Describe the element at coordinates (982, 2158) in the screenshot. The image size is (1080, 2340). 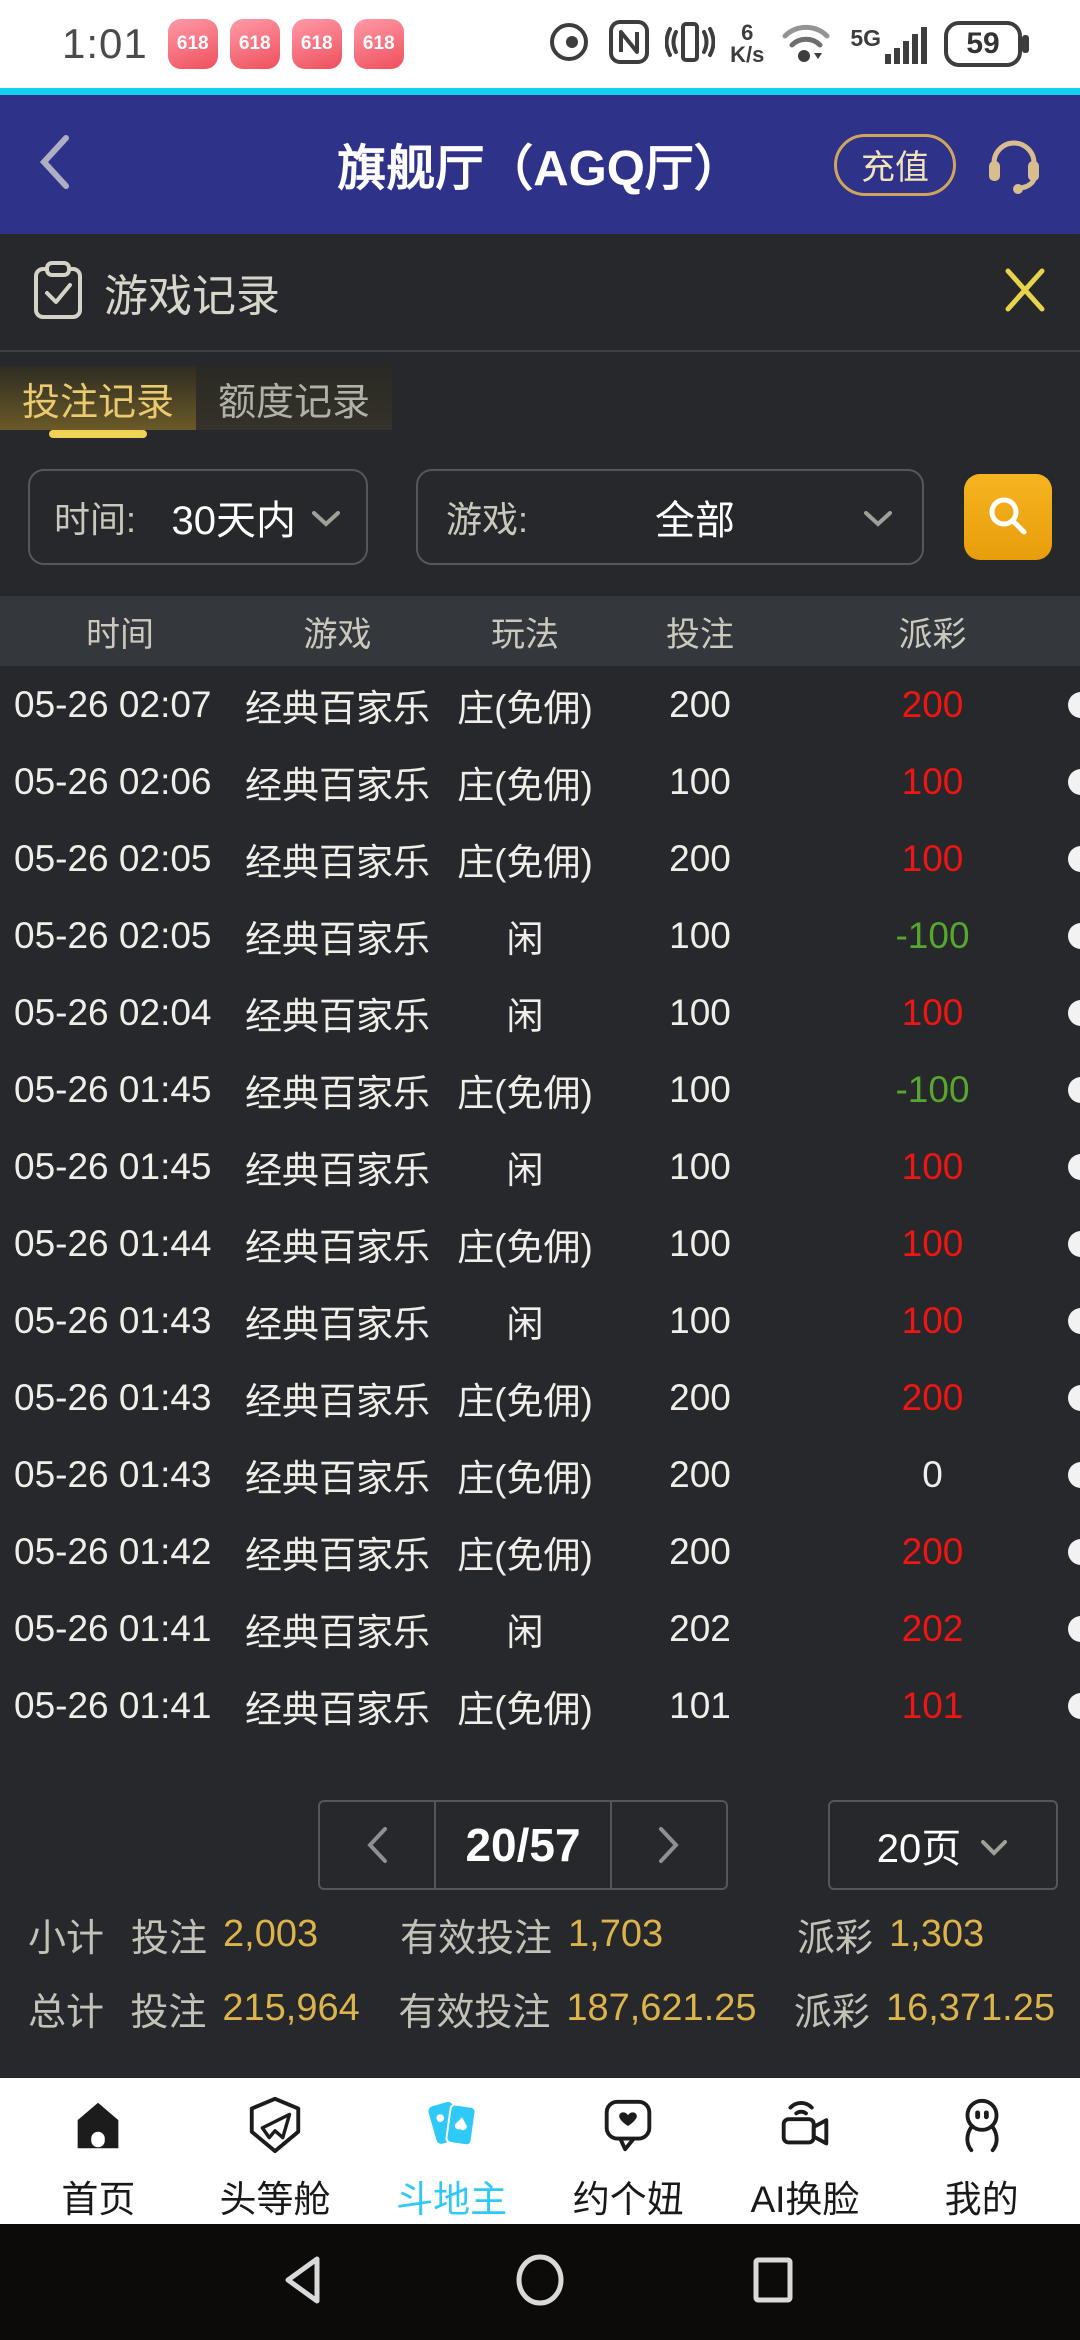
I see `nav-item-profile: 我的` at that location.